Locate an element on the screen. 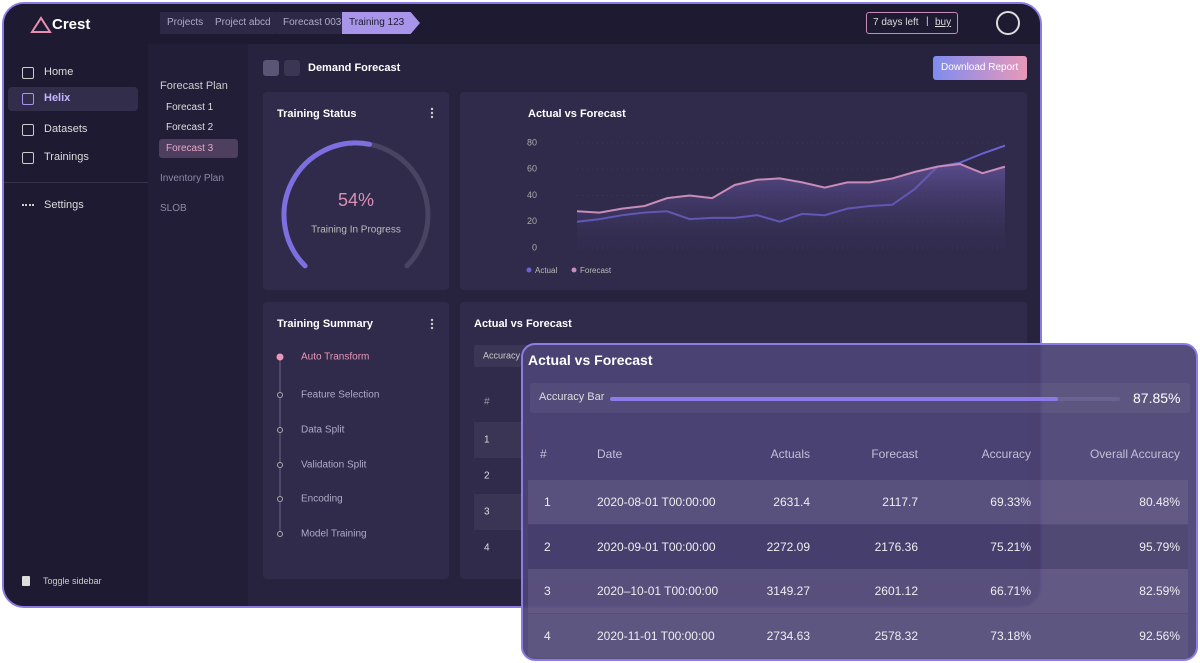 This screenshot has width=1200, height=663. table-cell: 2020-09-01 T00:00:00 is located at coordinates (656, 547).